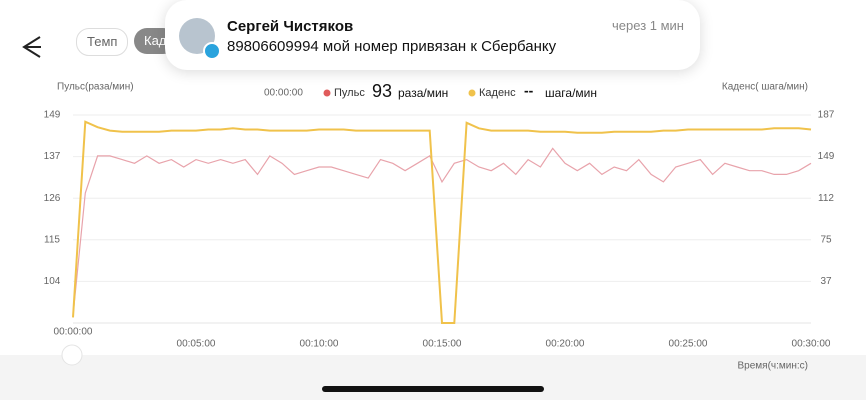 This screenshot has height=400, width=866. I want to click on readout-unit: раза/мин, so click(423, 93).